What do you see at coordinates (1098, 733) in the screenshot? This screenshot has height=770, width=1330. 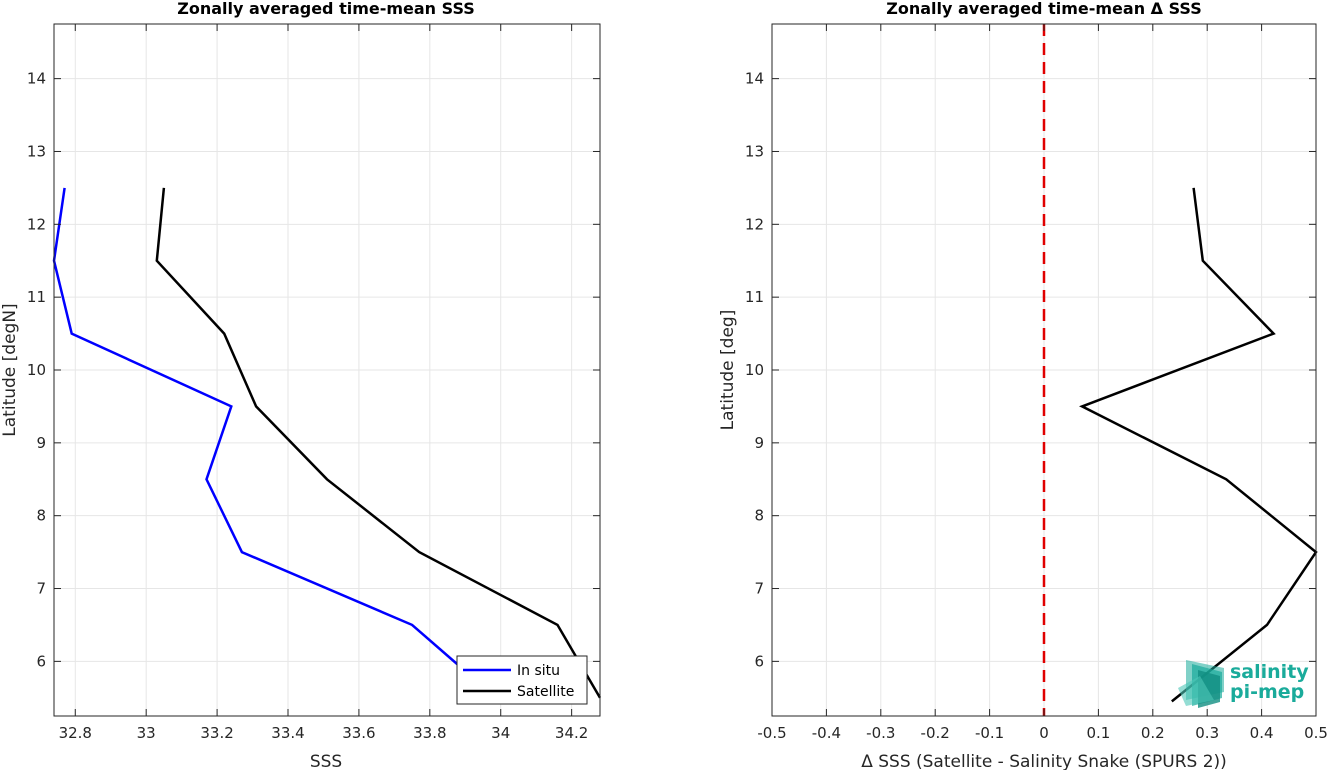 I see `x-tick-label: 0.1` at bounding box center [1098, 733].